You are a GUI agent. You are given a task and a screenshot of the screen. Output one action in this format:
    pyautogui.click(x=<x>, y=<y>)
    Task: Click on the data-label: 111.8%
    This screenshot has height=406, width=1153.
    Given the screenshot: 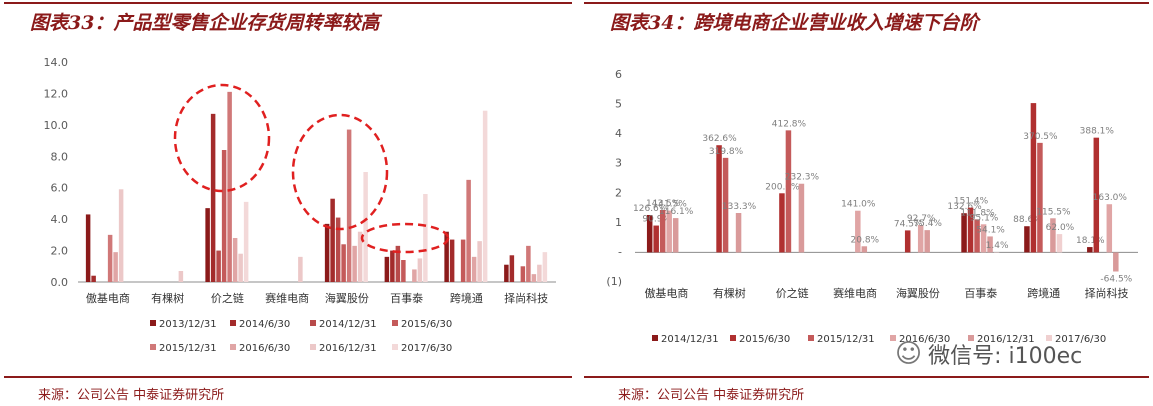 What is the action you would take?
    pyautogui.click(x=977, y=213)
    